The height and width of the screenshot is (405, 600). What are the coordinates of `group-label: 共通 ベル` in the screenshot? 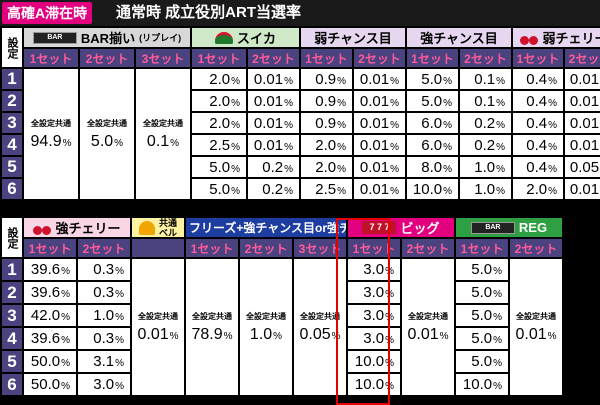 It's located at (168, 228).